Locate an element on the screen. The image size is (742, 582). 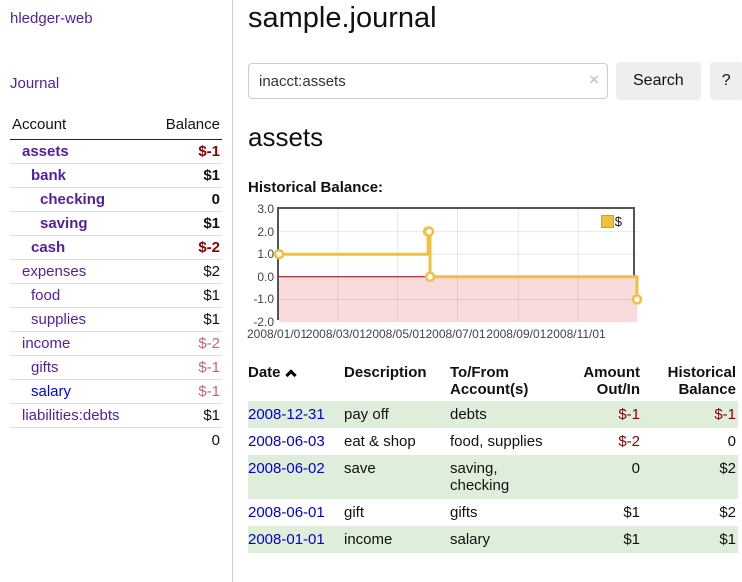
transaction-accounts: food, supplies is located at coordinates (496, 441).